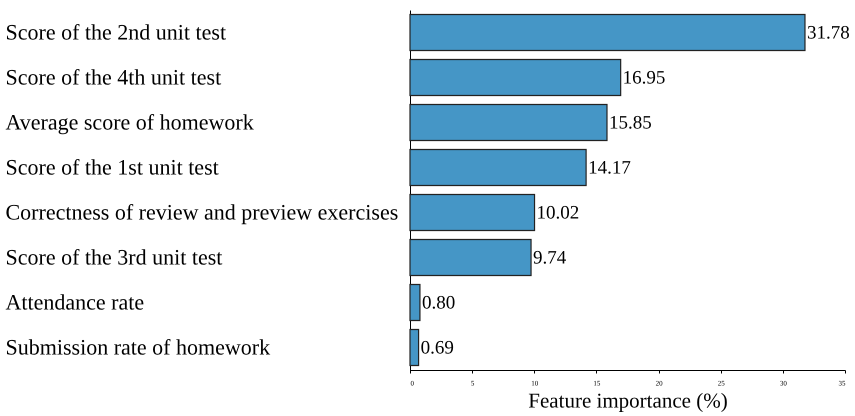 Image resolution: width=855 pixels, height=416 pixels. I want to click on y-tick-label: Score of the 3rd unit test, so click(114, 257).